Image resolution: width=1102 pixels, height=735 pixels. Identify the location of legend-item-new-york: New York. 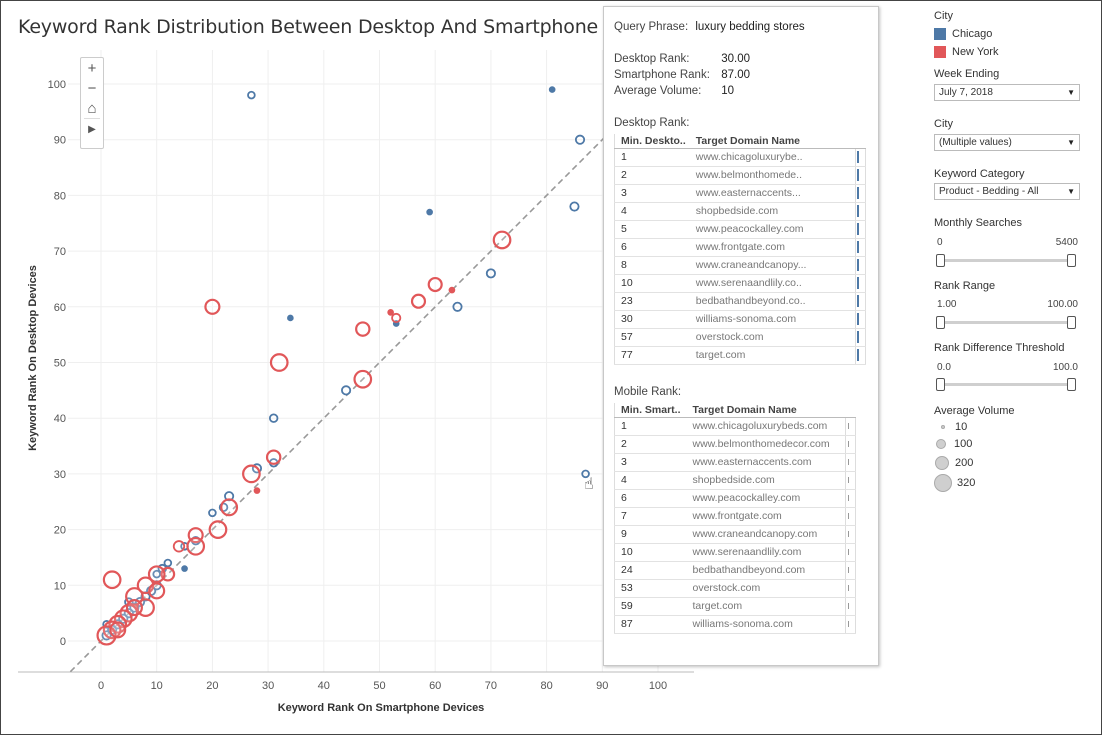
(966, 52).